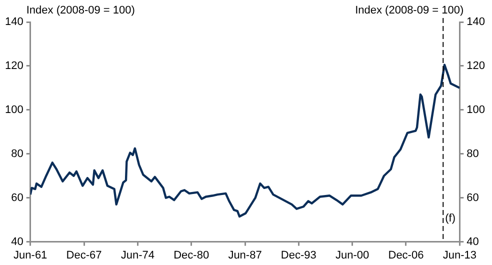  What do you see at coordinates (14, 110) in the screenshot?
I see `y-tick-label: 100` at bounding box center [14, 110].